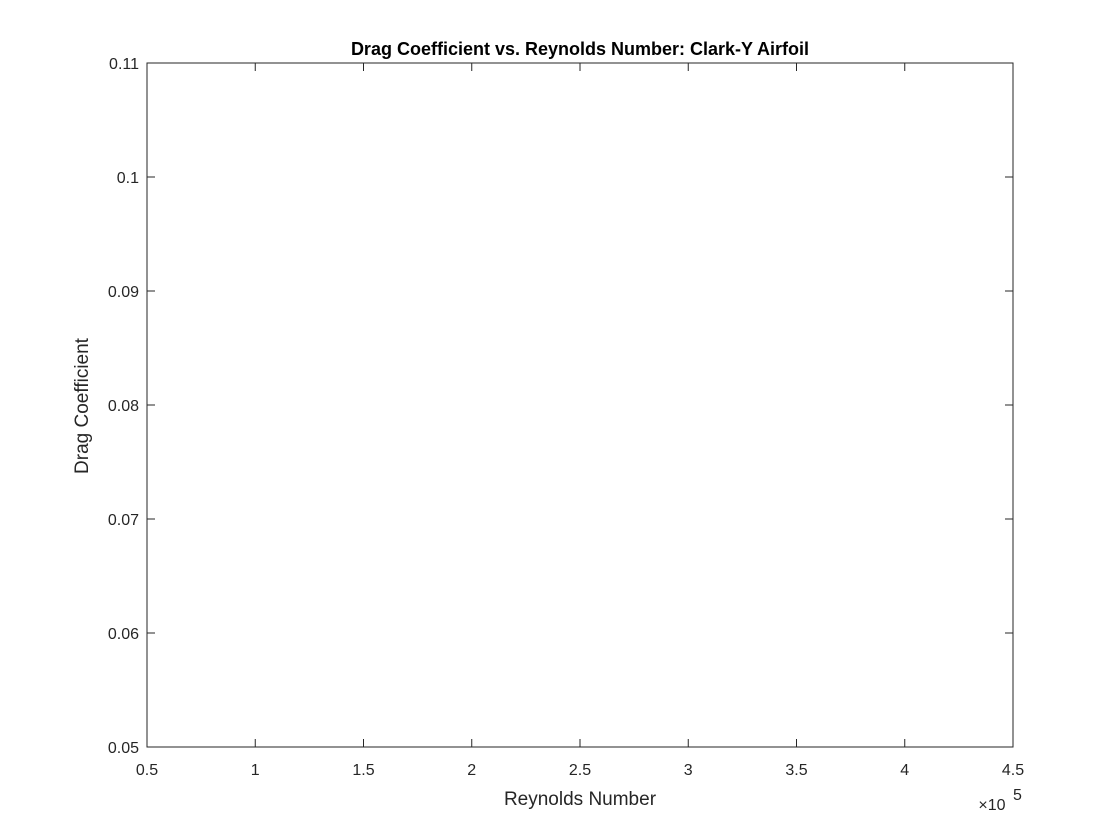 This screenshot has width=1120, height=840. I want to click on y-tick-label: 0.09, so click(123, 292).